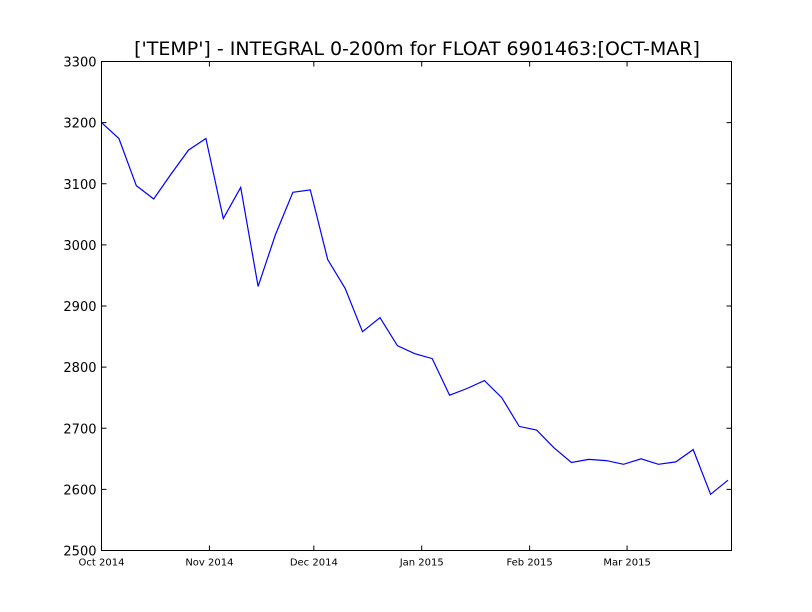 This screenshot has width=812, height=612. I want to click on y-tick-label: 2700, so click(79, 429).